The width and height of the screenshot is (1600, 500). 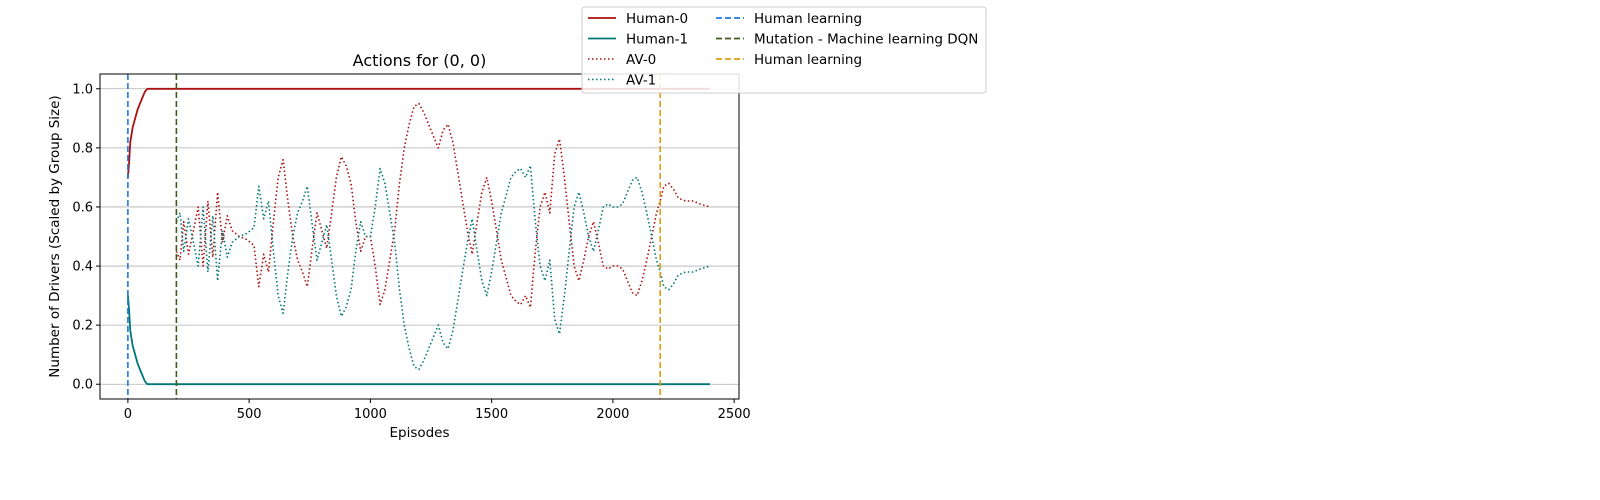 What do you see at coordinates (55, 236) in the screenshot?
I see `y-axis-label: Number of Drivers (Scaled by Group Size)` at bounding box center [55, 236].